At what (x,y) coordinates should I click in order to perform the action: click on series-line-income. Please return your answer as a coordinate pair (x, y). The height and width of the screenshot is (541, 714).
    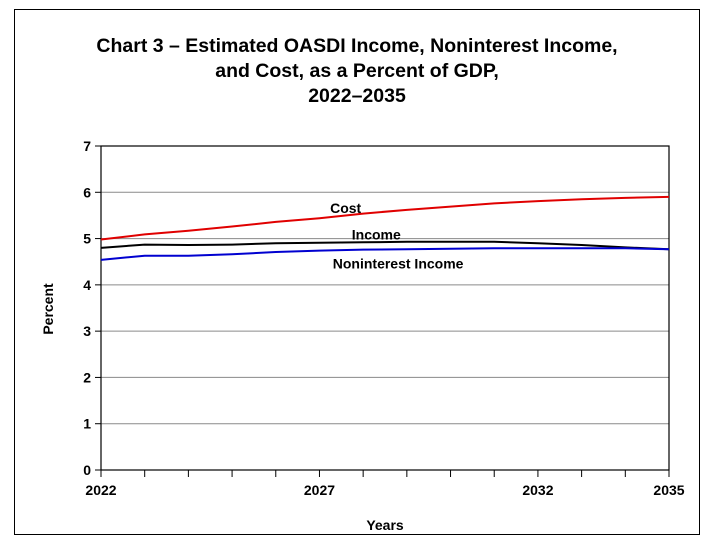
    Looking at the image, I should click on (385, 245).